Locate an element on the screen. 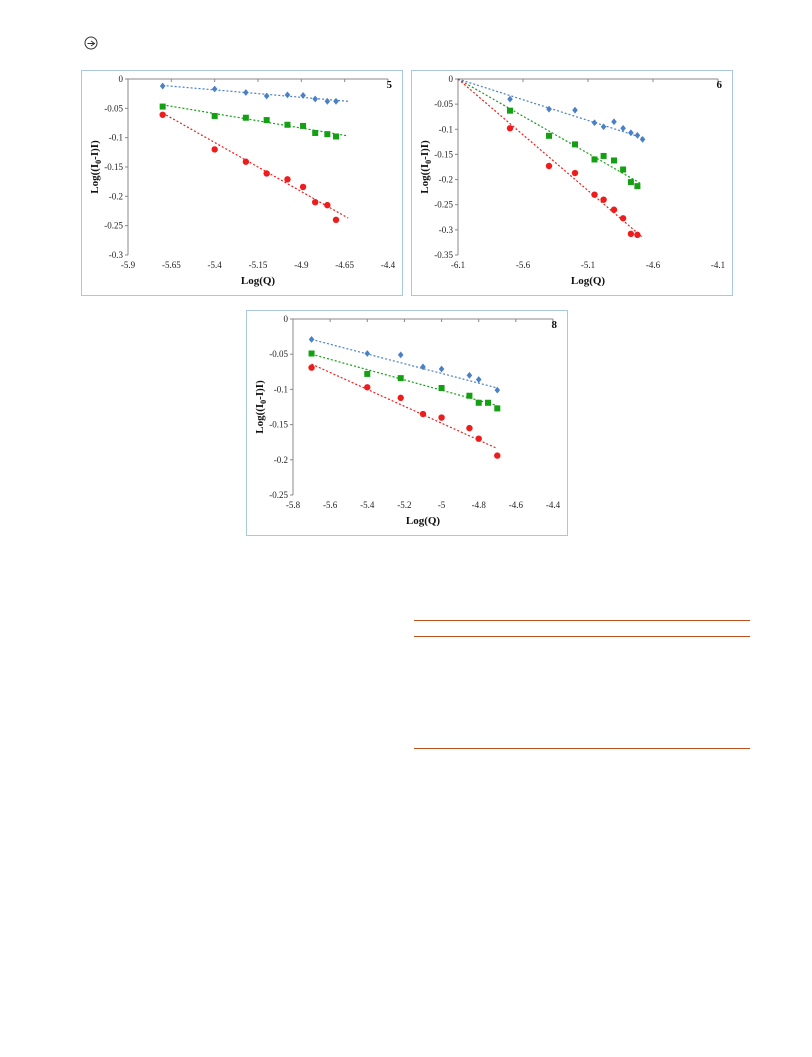 The image size is (812, 1057). x-tick-label: -4.1 is located at coordinates (718, 265).